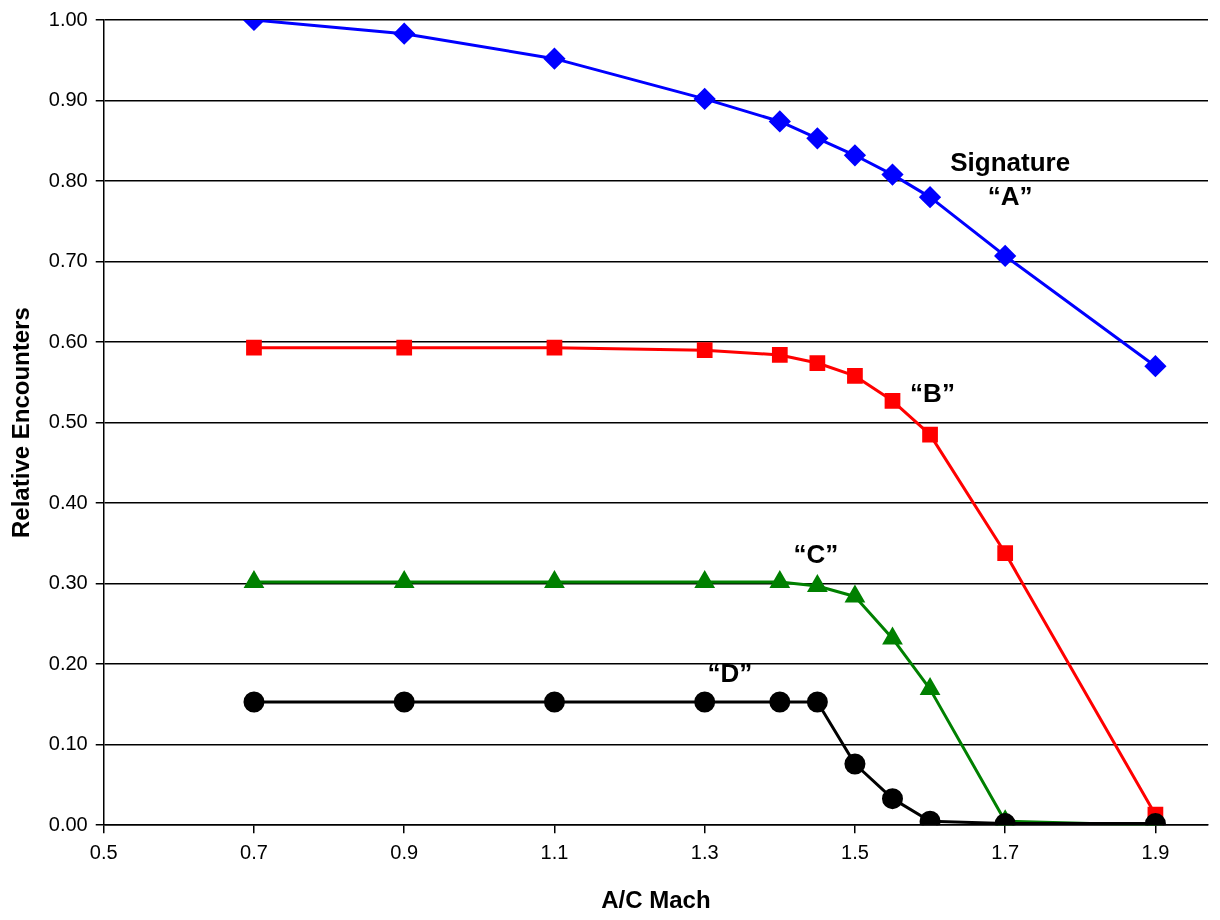 The width and height of the screenshot is (1220, 920). Describe the element at coordinates (68, 582) in the screenshot. I see `y-tick-label: 0.30` at that location.